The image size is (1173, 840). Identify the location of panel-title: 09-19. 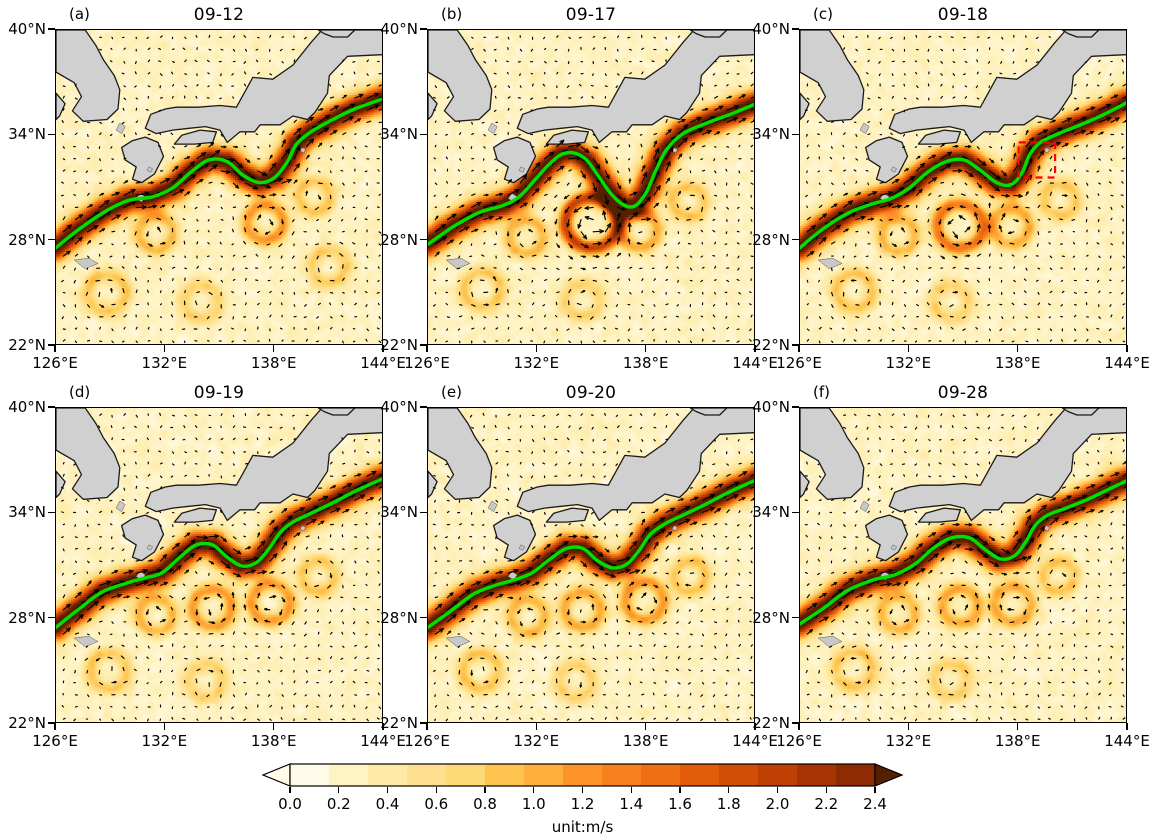
(219, 393).